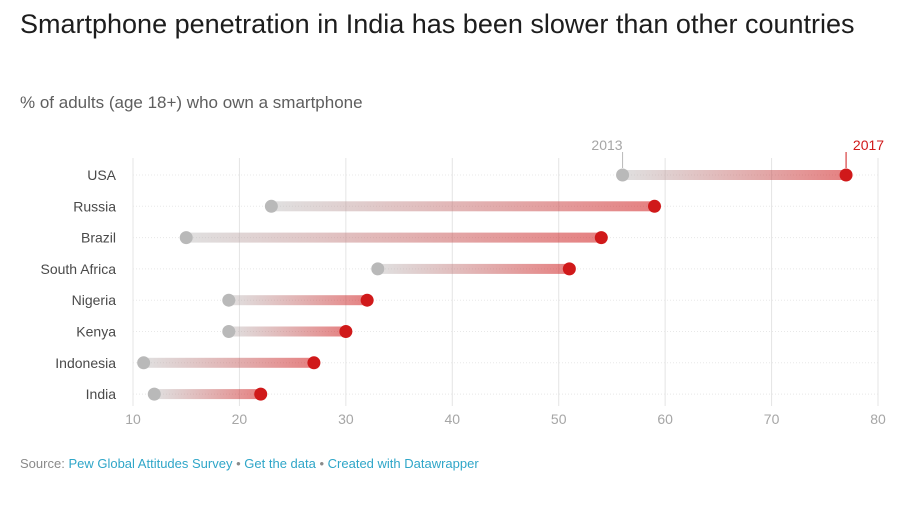  I want to click on category-label: Russia, so click(94, 206).